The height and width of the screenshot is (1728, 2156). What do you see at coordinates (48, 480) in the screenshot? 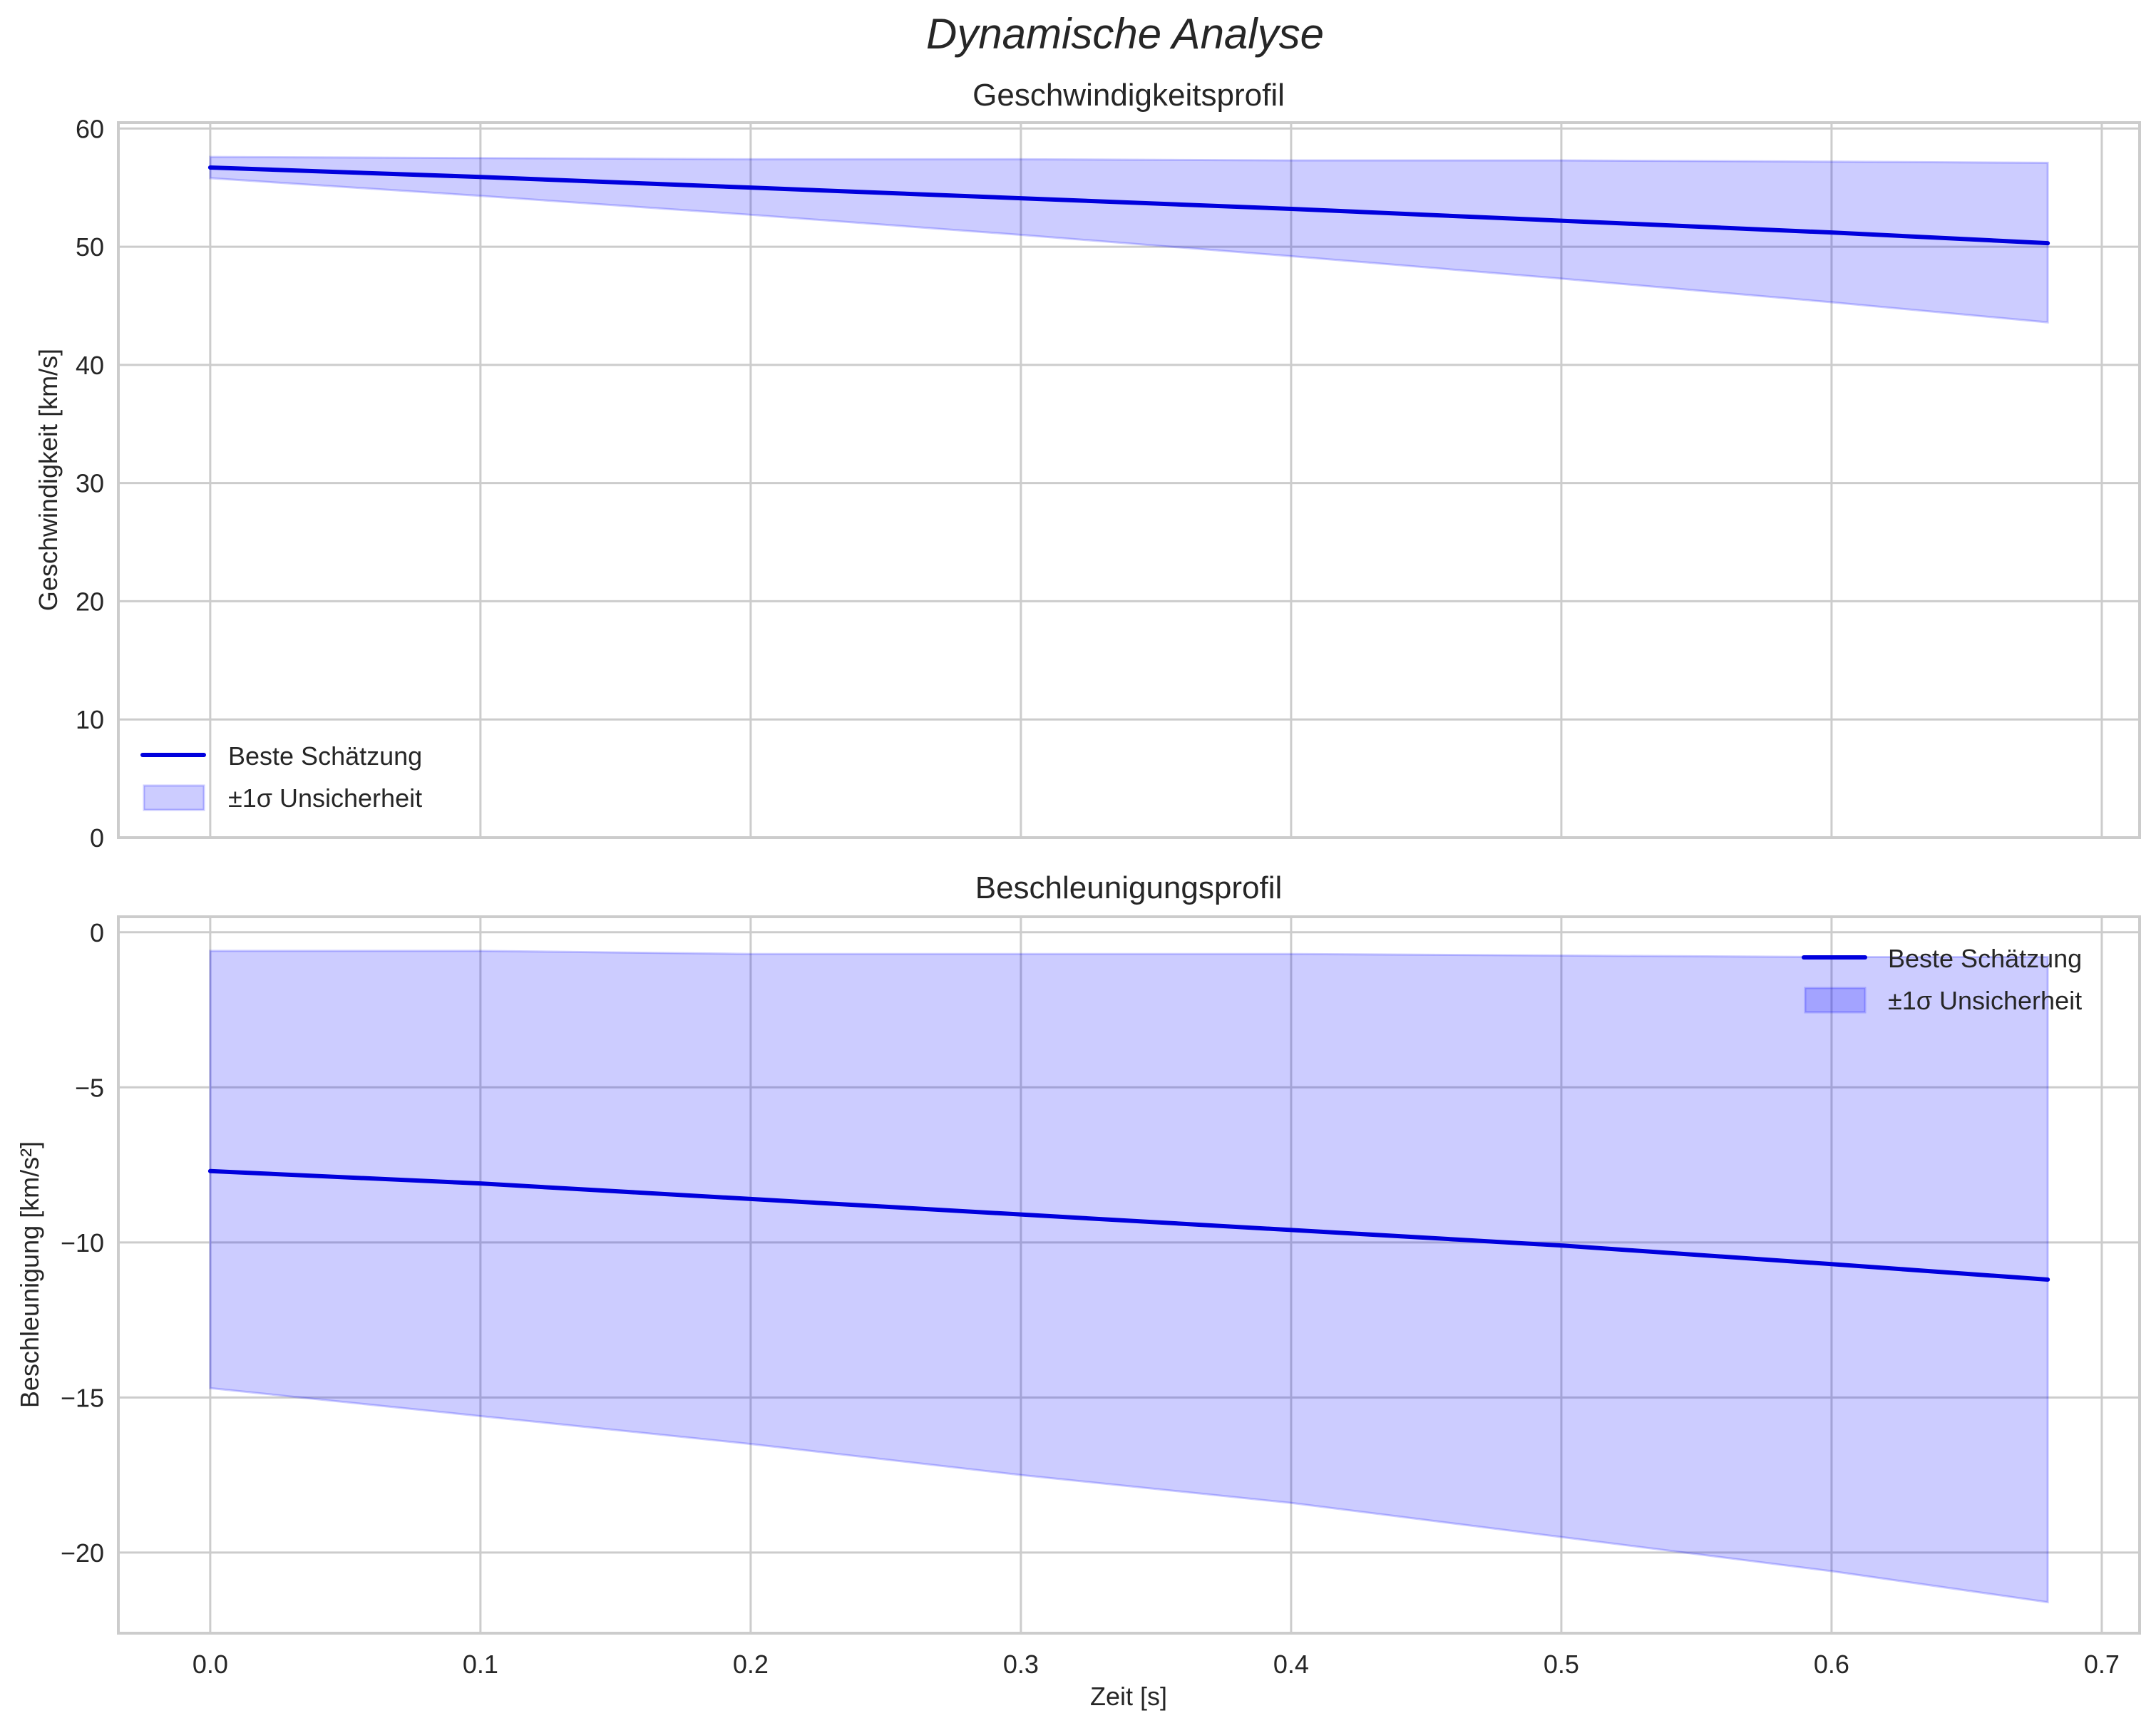
I see `velocity-y-axis-label: Geschwindigkeit [km/s]` at bounding box center [48, 480].